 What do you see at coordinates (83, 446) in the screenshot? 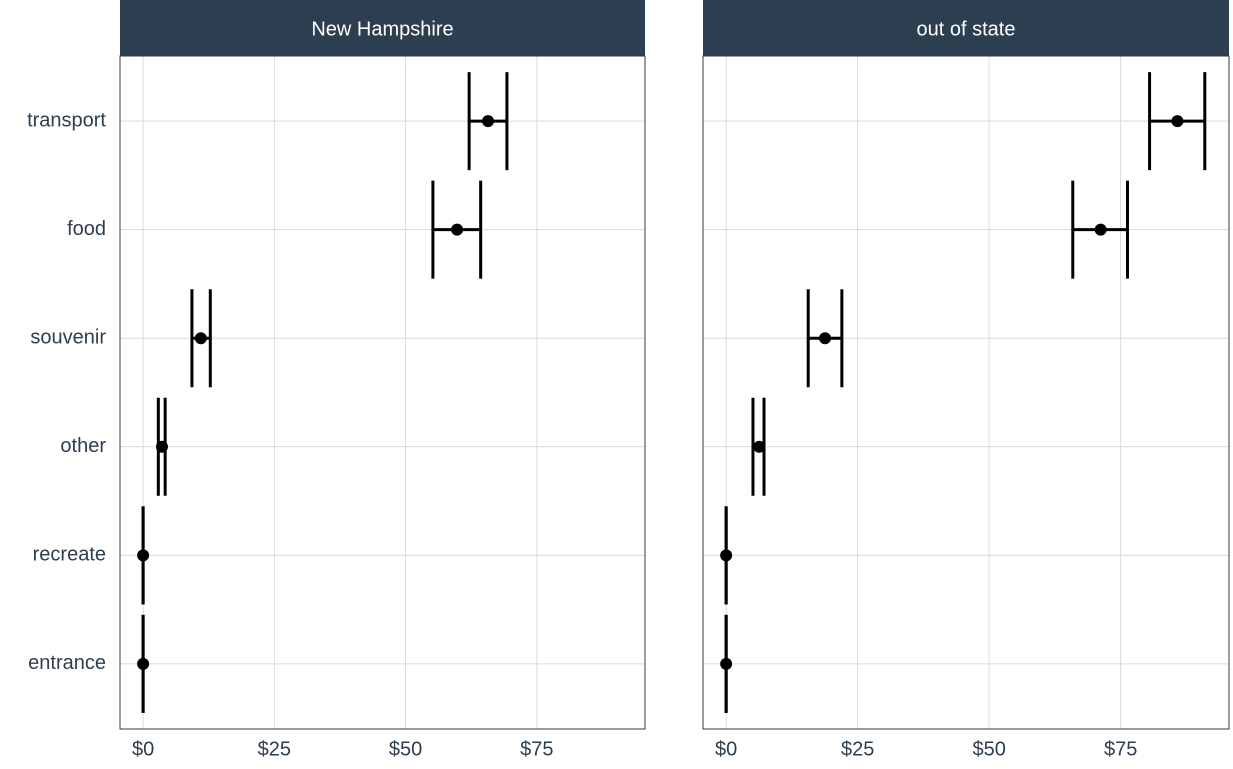
I see `y-tick-label: other` at bounding box center [83, 446].